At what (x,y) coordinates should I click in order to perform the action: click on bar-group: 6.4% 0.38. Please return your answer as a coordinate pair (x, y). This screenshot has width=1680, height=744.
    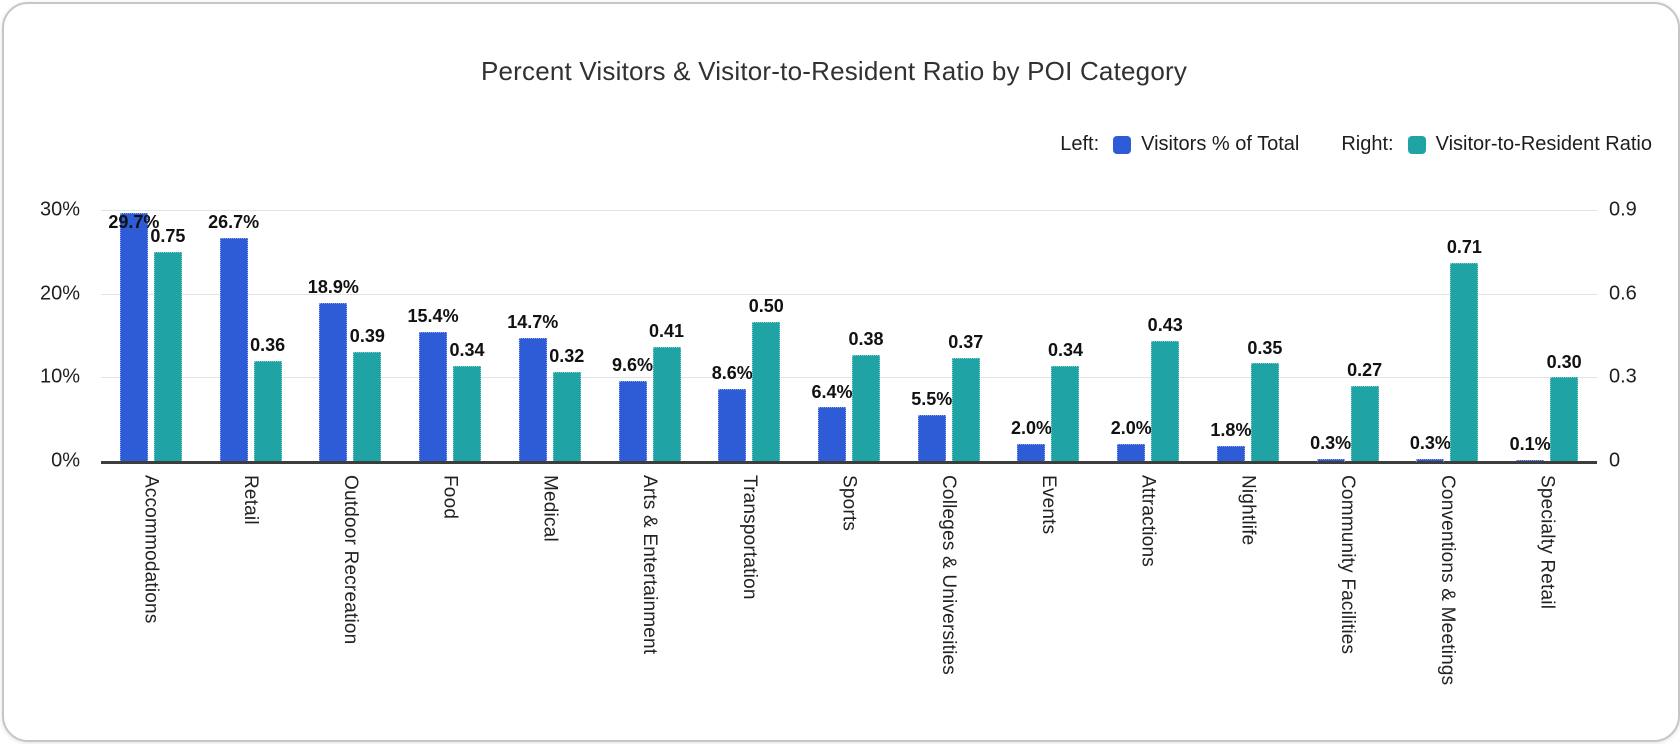
    Looking at the image, I should click on (849, 335).